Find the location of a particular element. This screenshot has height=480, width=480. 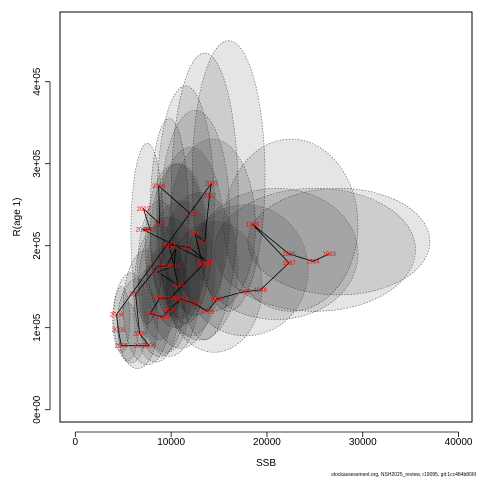

year-label-1991: 1991 is located at coordinates (208, 312).